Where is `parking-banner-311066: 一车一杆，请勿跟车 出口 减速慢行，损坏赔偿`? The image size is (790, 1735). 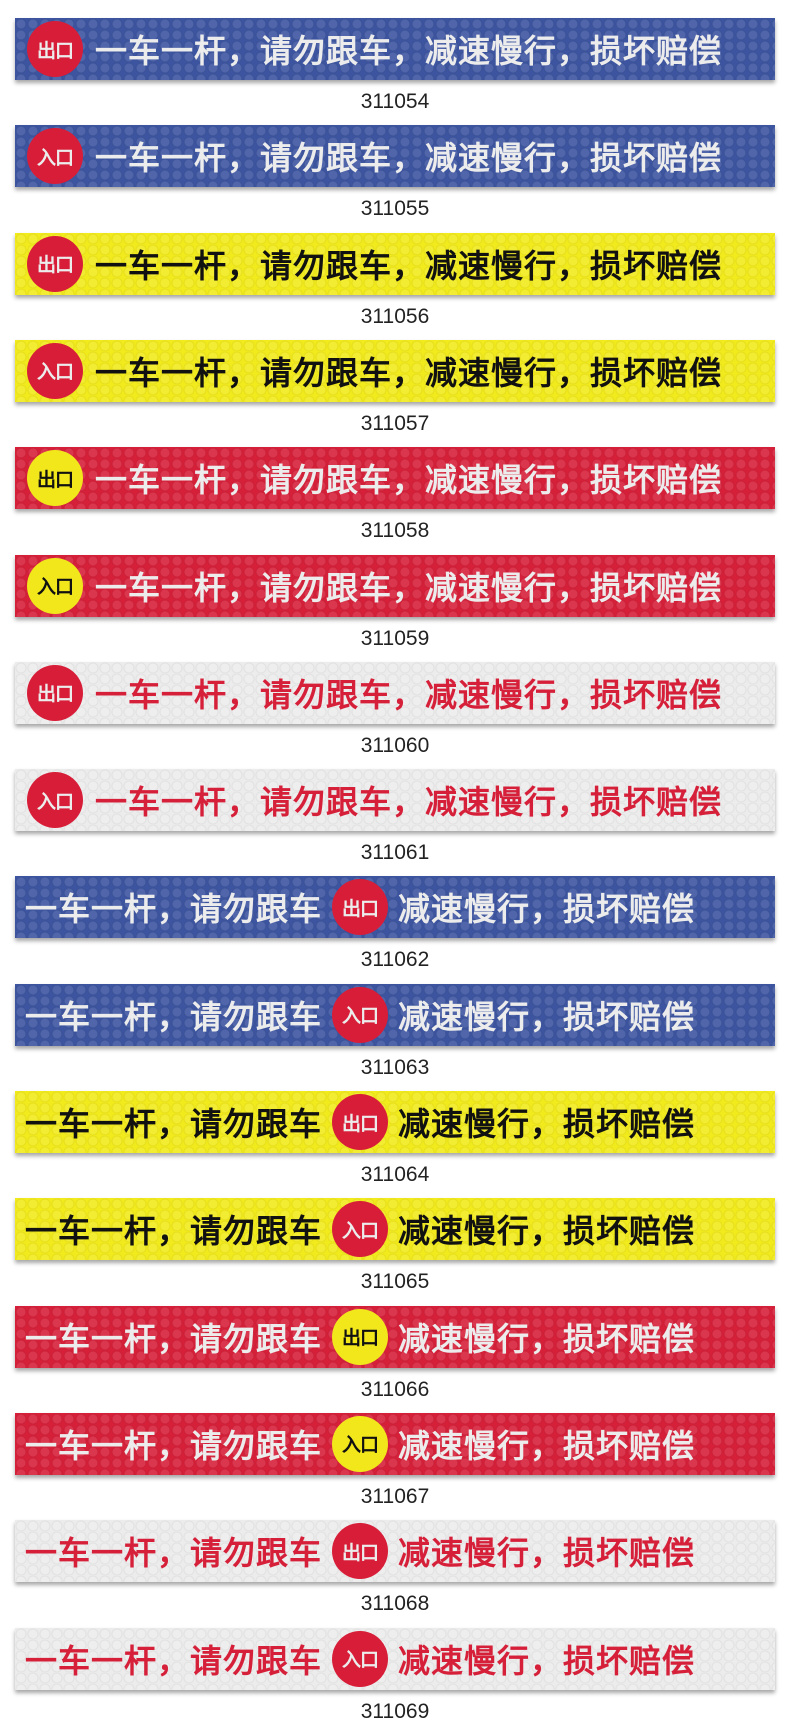
parking-banner-311066: 一车一杆，请勿跟车 出口 减速慢行，损坏赔偿 is located at coordinates (395, 1336).